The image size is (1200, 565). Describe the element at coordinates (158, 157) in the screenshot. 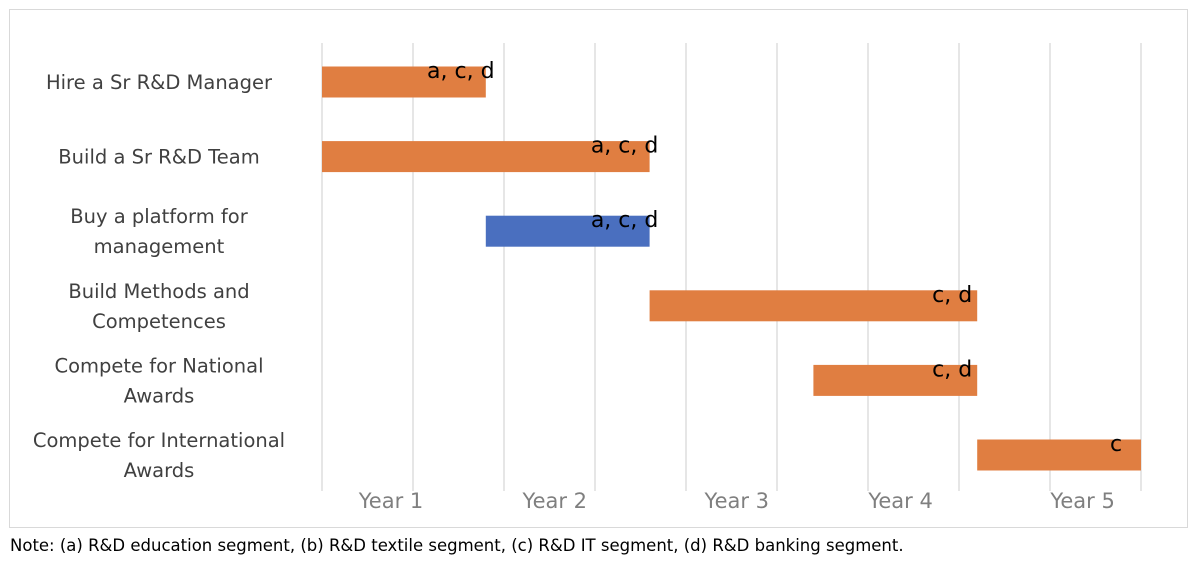

I see `task-label: Build a Sr R&D Team` at that location.